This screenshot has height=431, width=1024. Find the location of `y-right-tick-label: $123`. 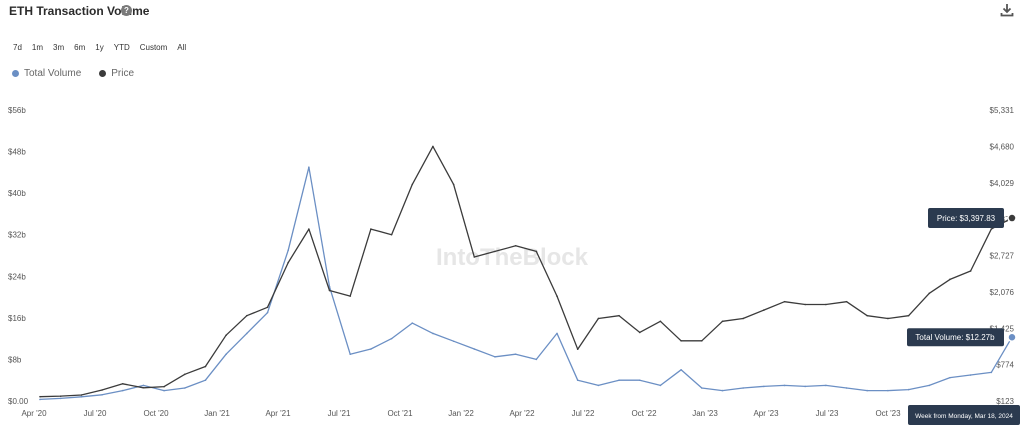

y-right-tick-label: $123 is located at coordinates (1005, 401).